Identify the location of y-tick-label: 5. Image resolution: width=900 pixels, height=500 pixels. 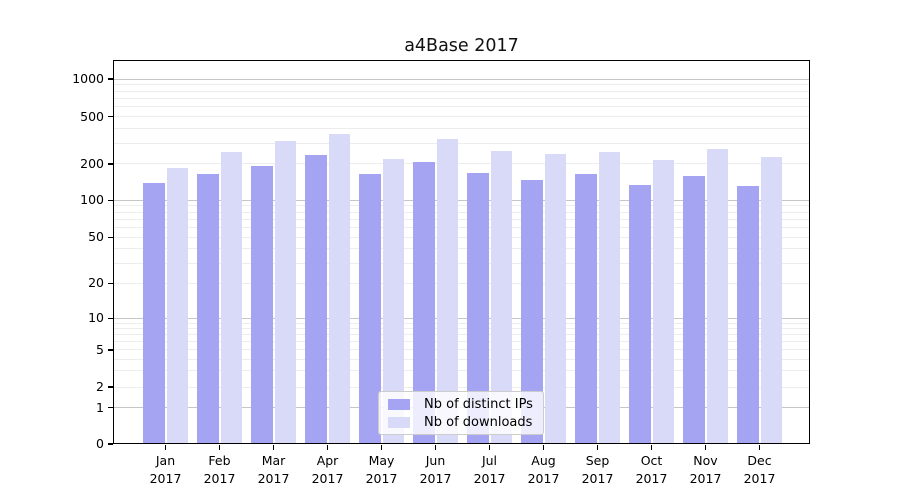
(100, 349).